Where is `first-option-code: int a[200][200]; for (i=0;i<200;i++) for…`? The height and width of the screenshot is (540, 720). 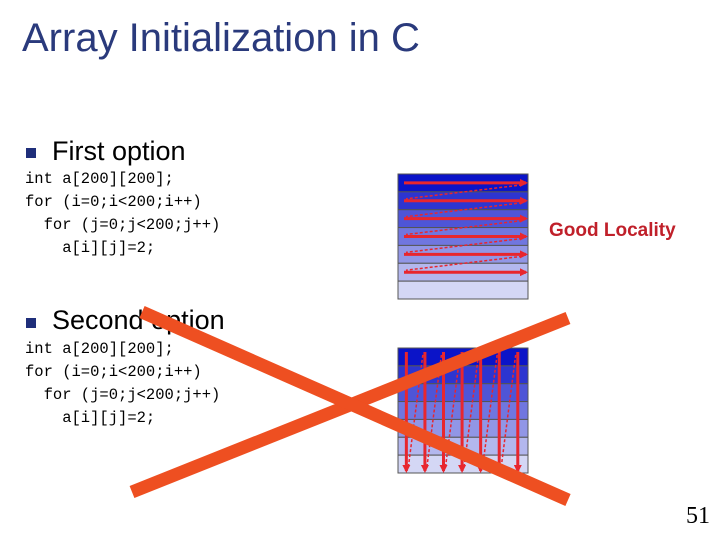 first-option-code: int a[200][200]; for (i=0;i<200;i++) for… is located at coordinates (122, 214).